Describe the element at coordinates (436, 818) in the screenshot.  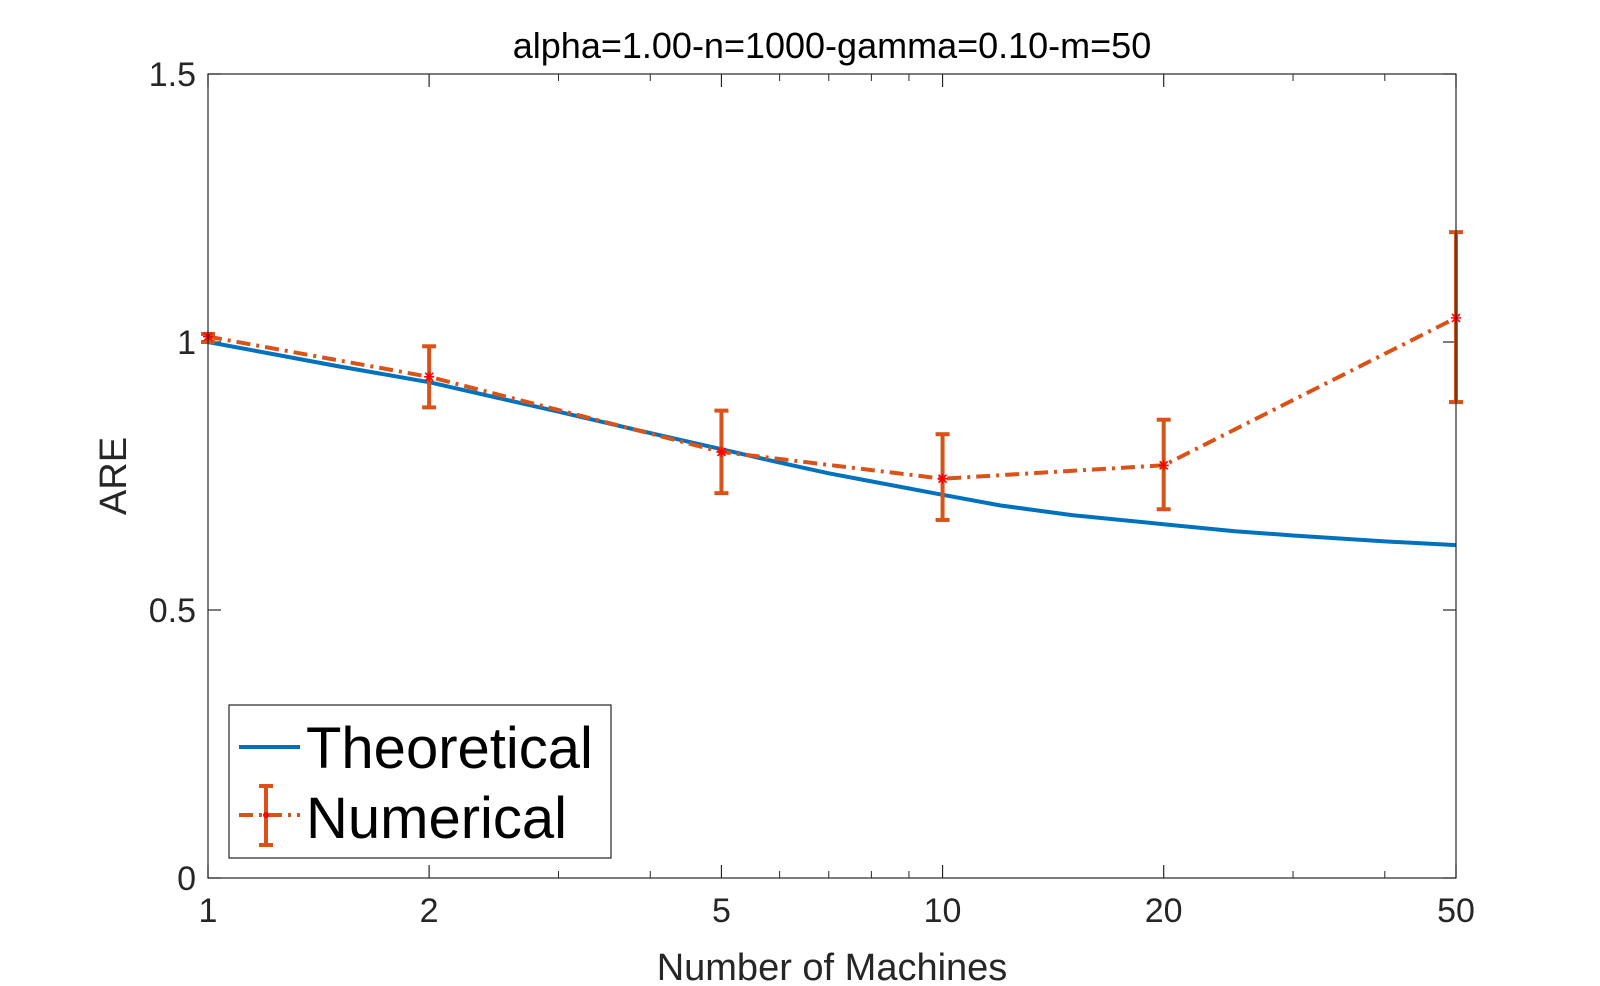
I see `legend-label-numerical: Numerical` at that location.